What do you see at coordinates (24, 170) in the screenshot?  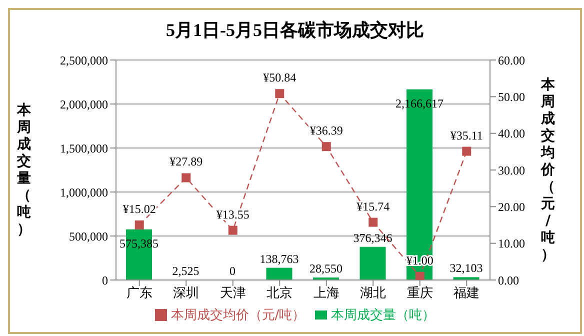 I see `y-axis-title: 本周成交量（吨）` at bounding box center [24, 170].